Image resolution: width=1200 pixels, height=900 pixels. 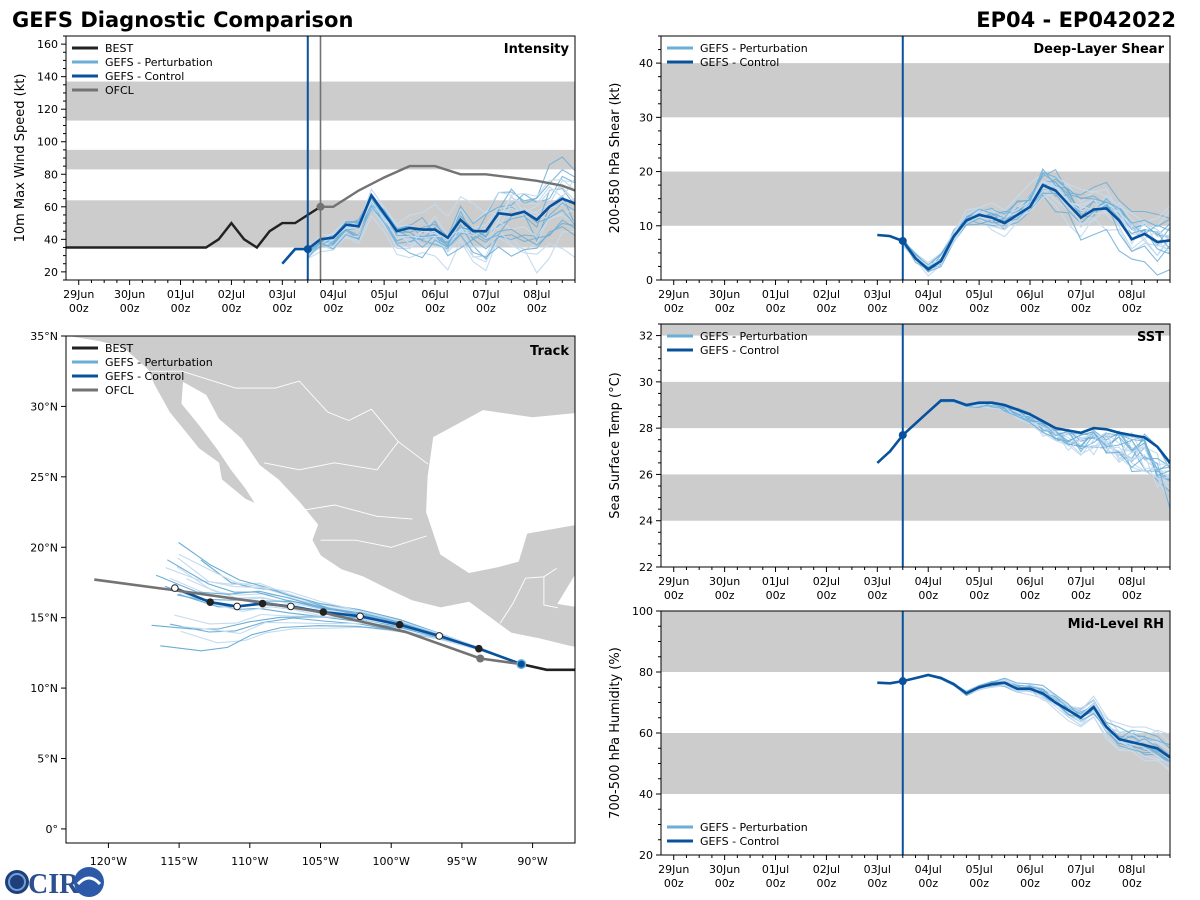 What do you see at coordinates (44, 547) in the screenshot?
I see `y-tick-label: 20°N` at bounding box center [44, 547].